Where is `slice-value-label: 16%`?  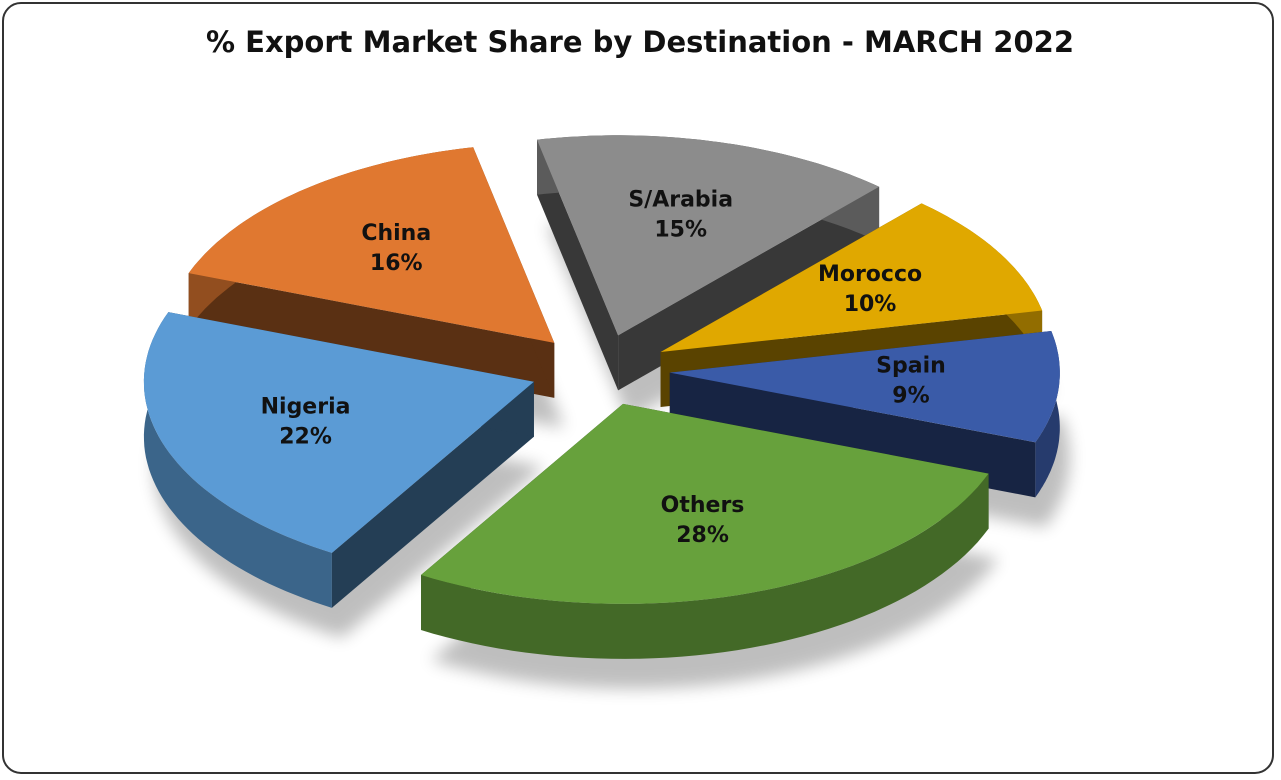 slice-value-label: 16% is located at coordinates (396, 263).